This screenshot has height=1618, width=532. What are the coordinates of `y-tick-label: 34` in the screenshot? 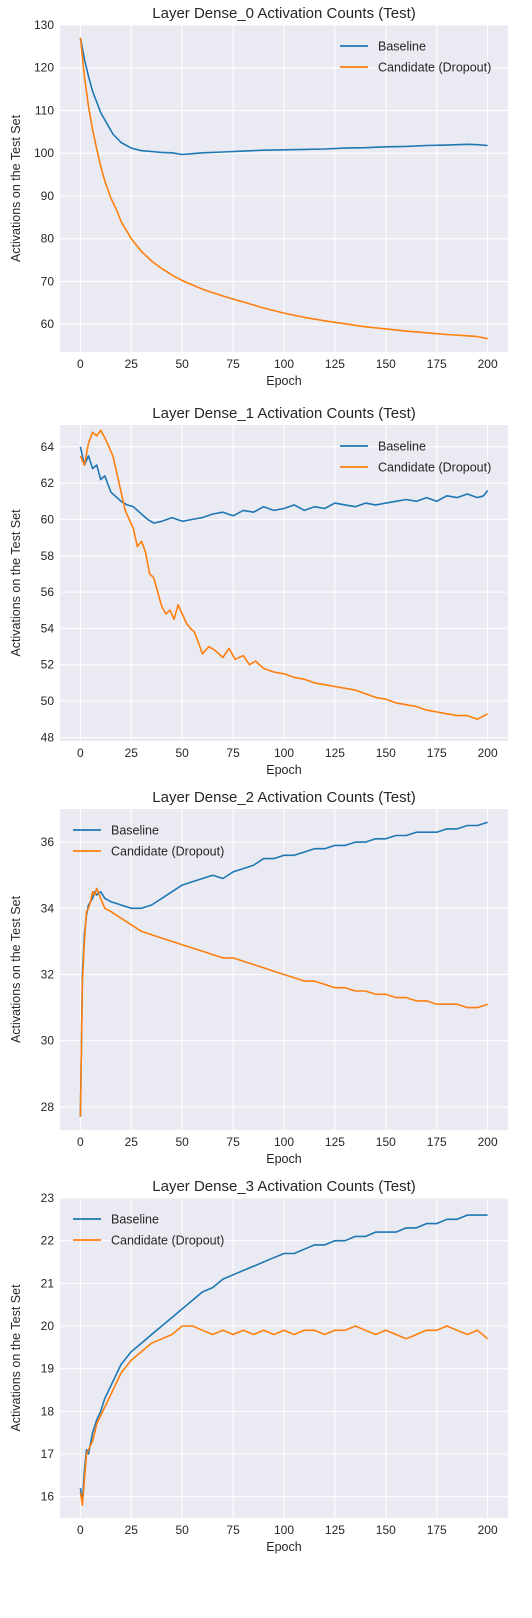 It's located at (48, 908).